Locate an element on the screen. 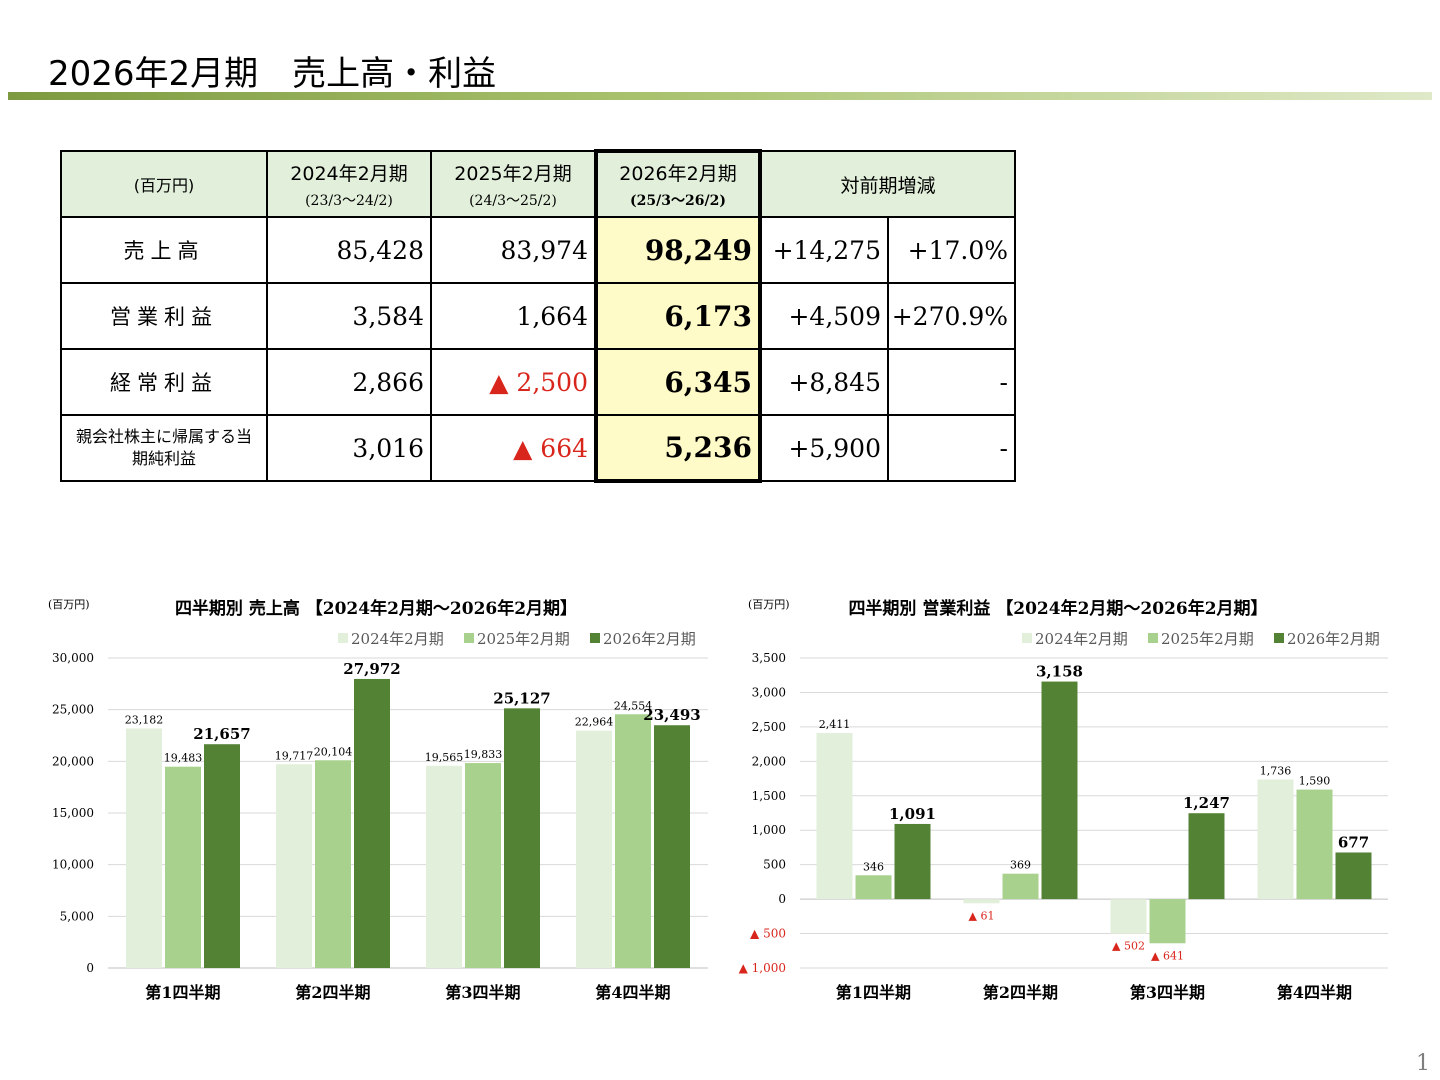 Image resolution: width=1440 pixels, height=1080 pixels. y-tick-label-3: 15,000 is located at coordinates (73, 813).